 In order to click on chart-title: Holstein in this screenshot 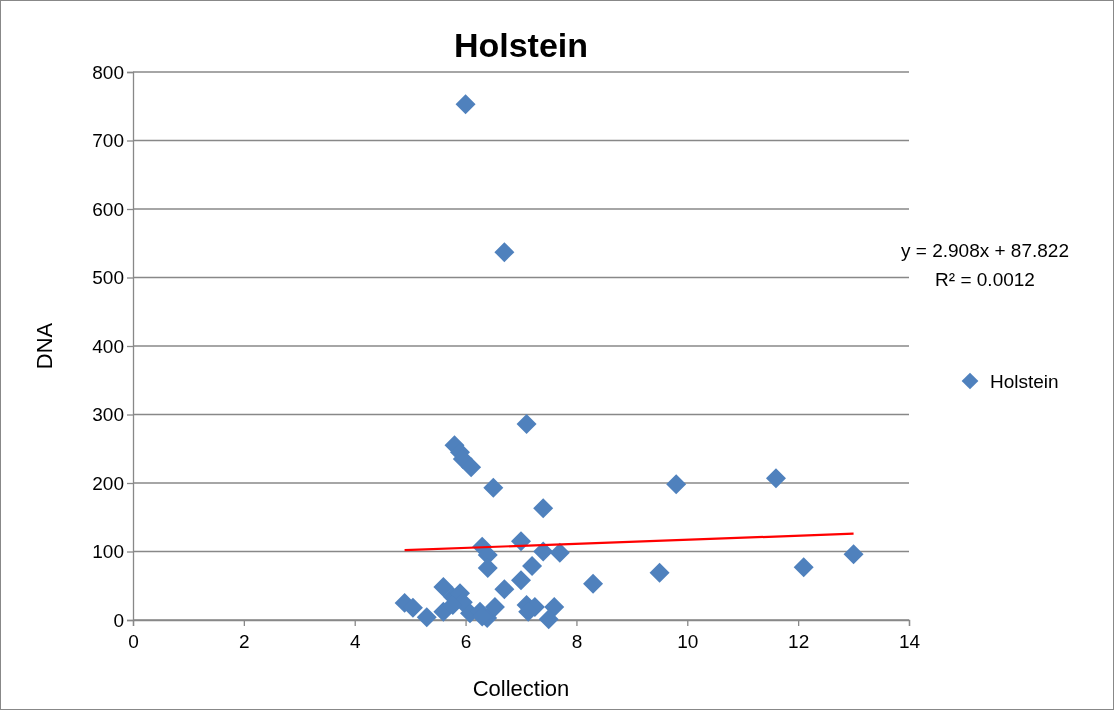, I will do `click(521, 45)`.